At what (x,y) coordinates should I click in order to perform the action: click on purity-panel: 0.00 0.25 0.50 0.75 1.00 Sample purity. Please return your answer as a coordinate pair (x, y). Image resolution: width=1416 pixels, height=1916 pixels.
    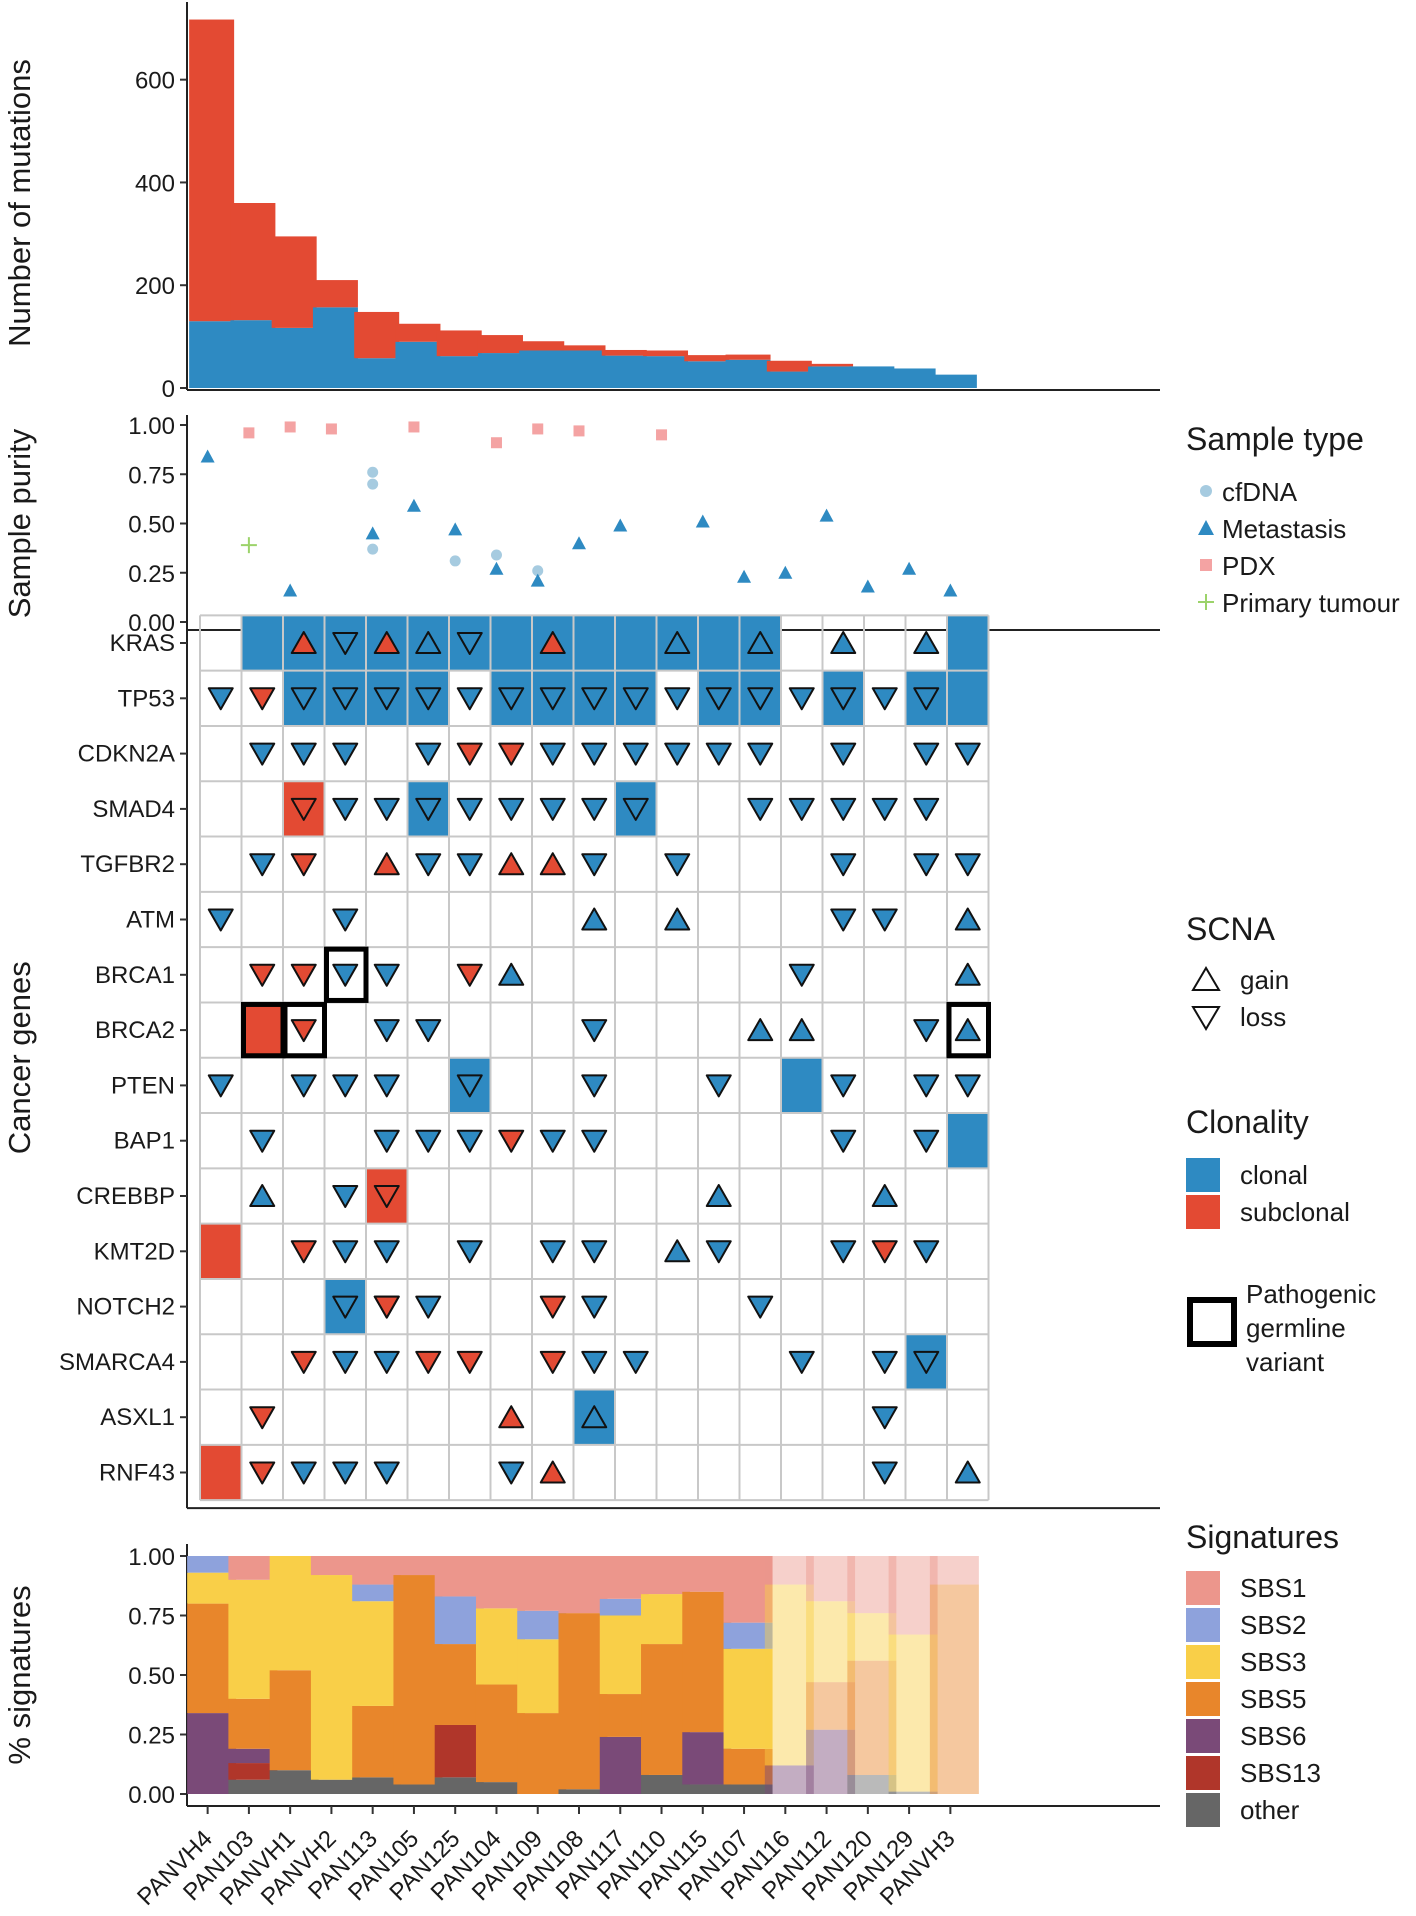
    Looking at the image, I should click on (581, 525).